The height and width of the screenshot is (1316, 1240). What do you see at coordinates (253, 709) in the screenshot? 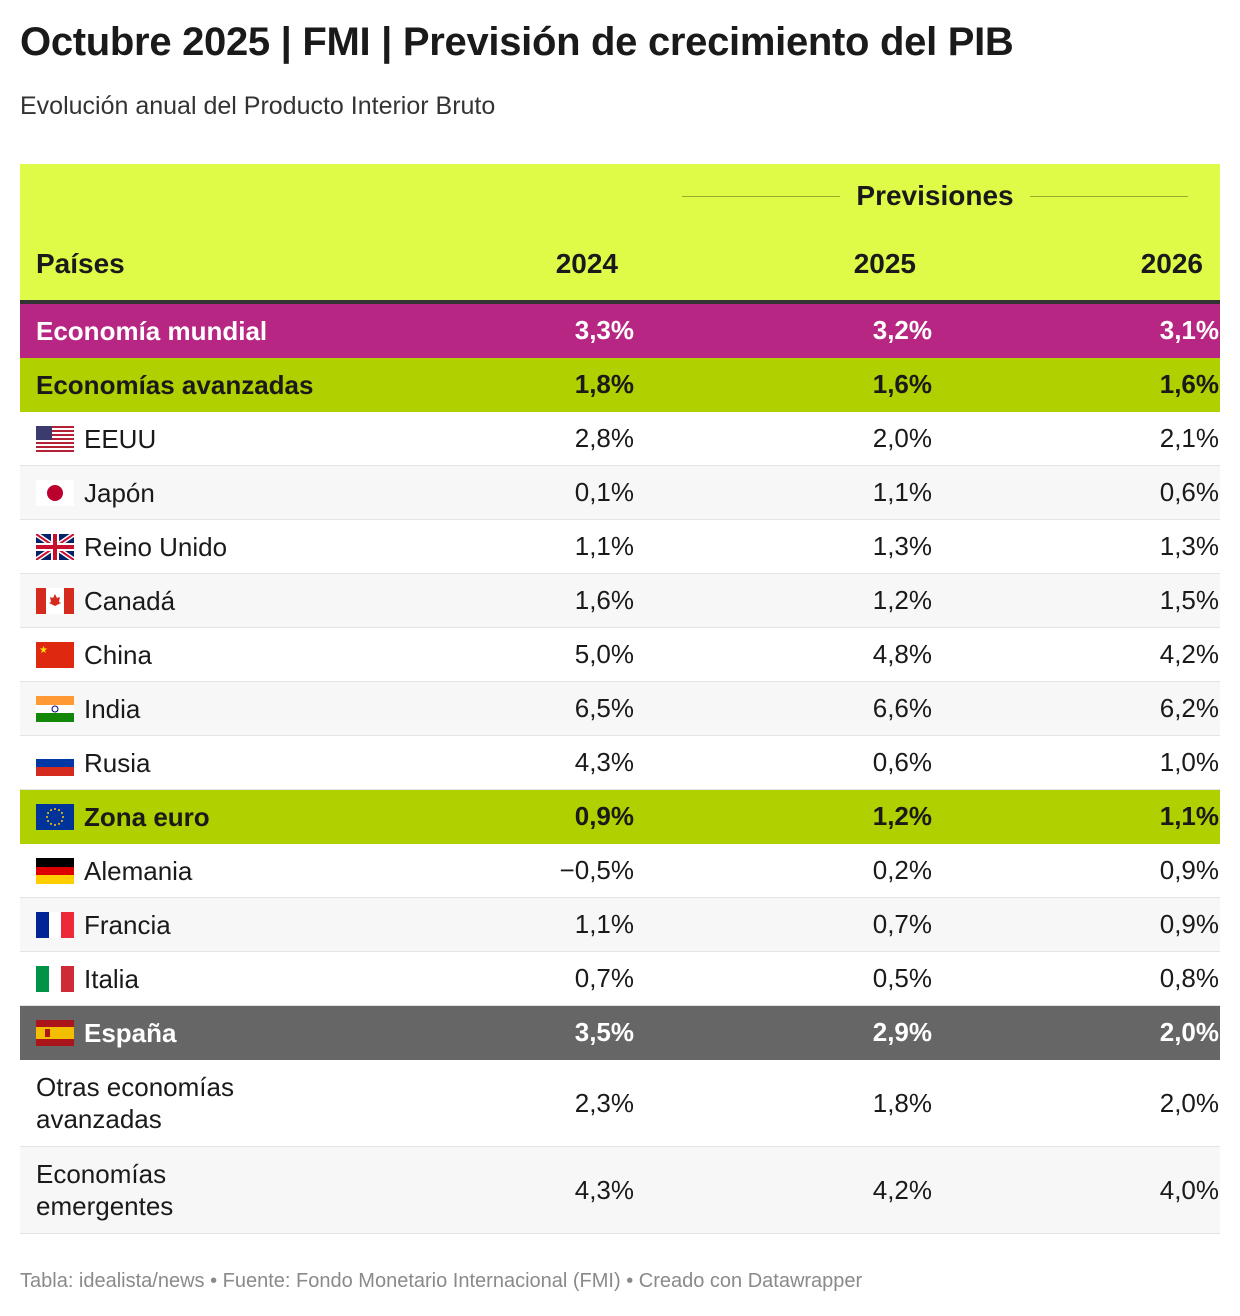
I see `country-cell: India` at bounding box center [253, 709].